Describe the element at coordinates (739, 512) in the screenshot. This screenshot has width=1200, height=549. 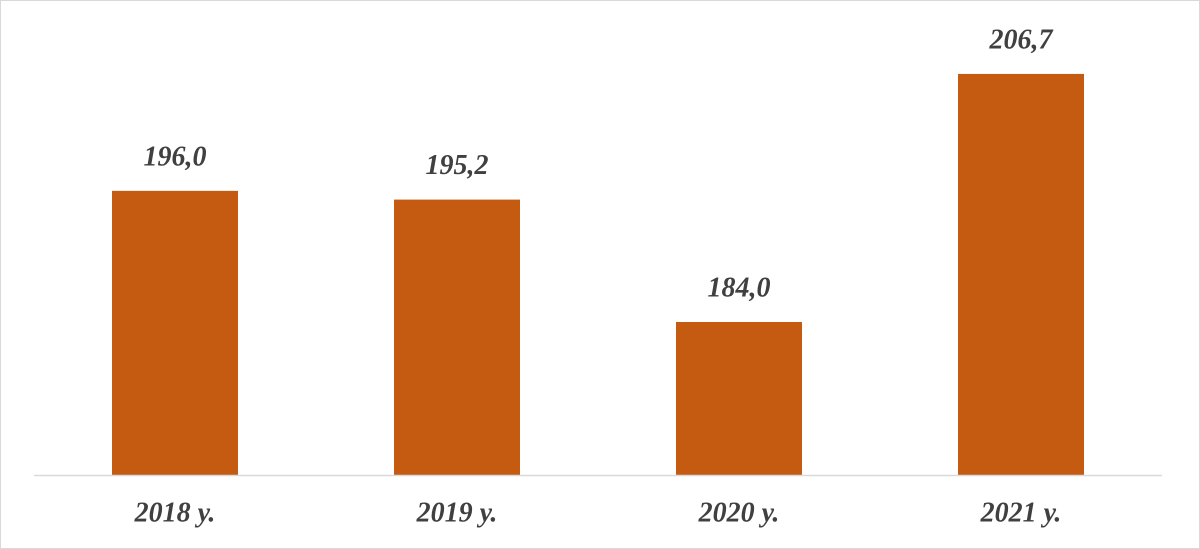
I see `x-tick-label: 2020 у.` at that location.